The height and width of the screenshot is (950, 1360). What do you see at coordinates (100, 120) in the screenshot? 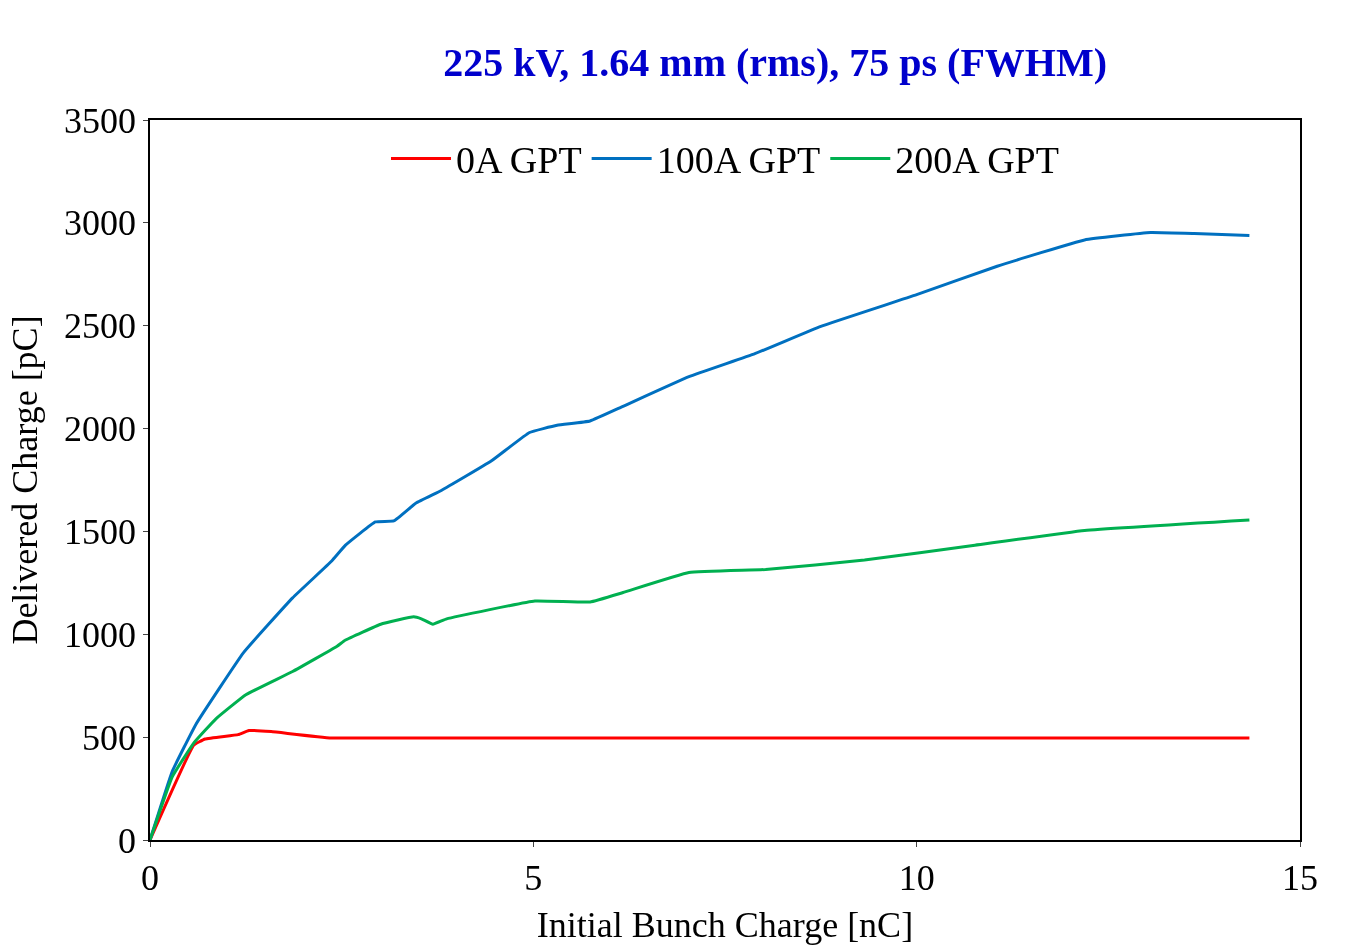
I see `y-tick-label: 3500` at bounding box center [100, 120].